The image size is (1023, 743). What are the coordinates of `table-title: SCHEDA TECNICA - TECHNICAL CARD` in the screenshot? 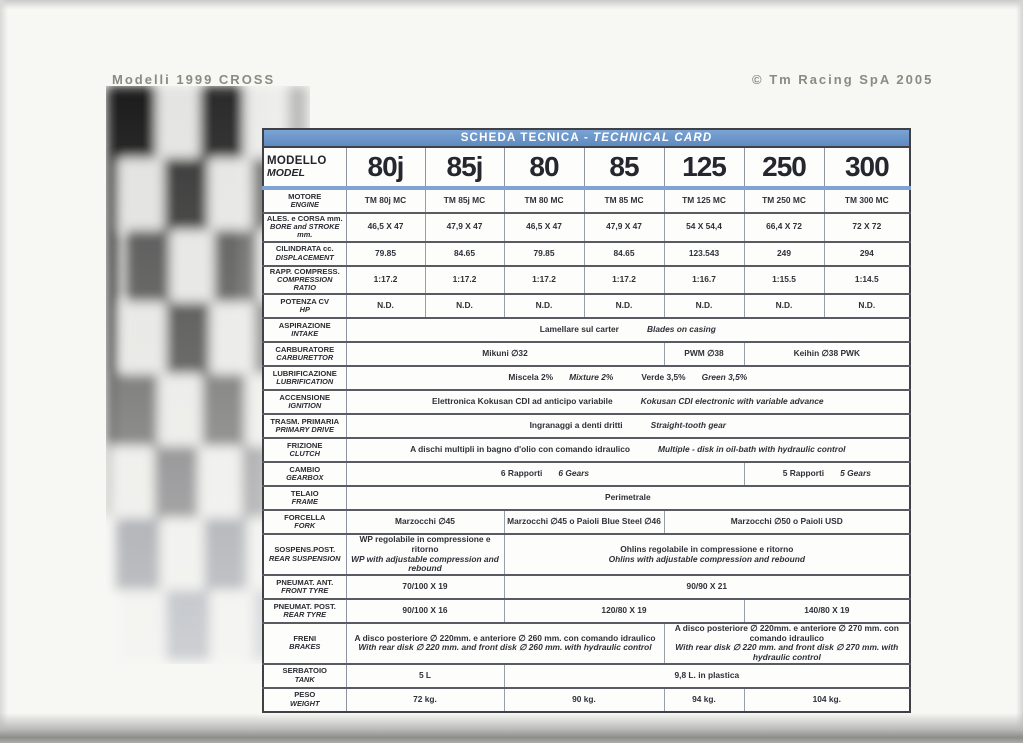 It's located at (587, 138).